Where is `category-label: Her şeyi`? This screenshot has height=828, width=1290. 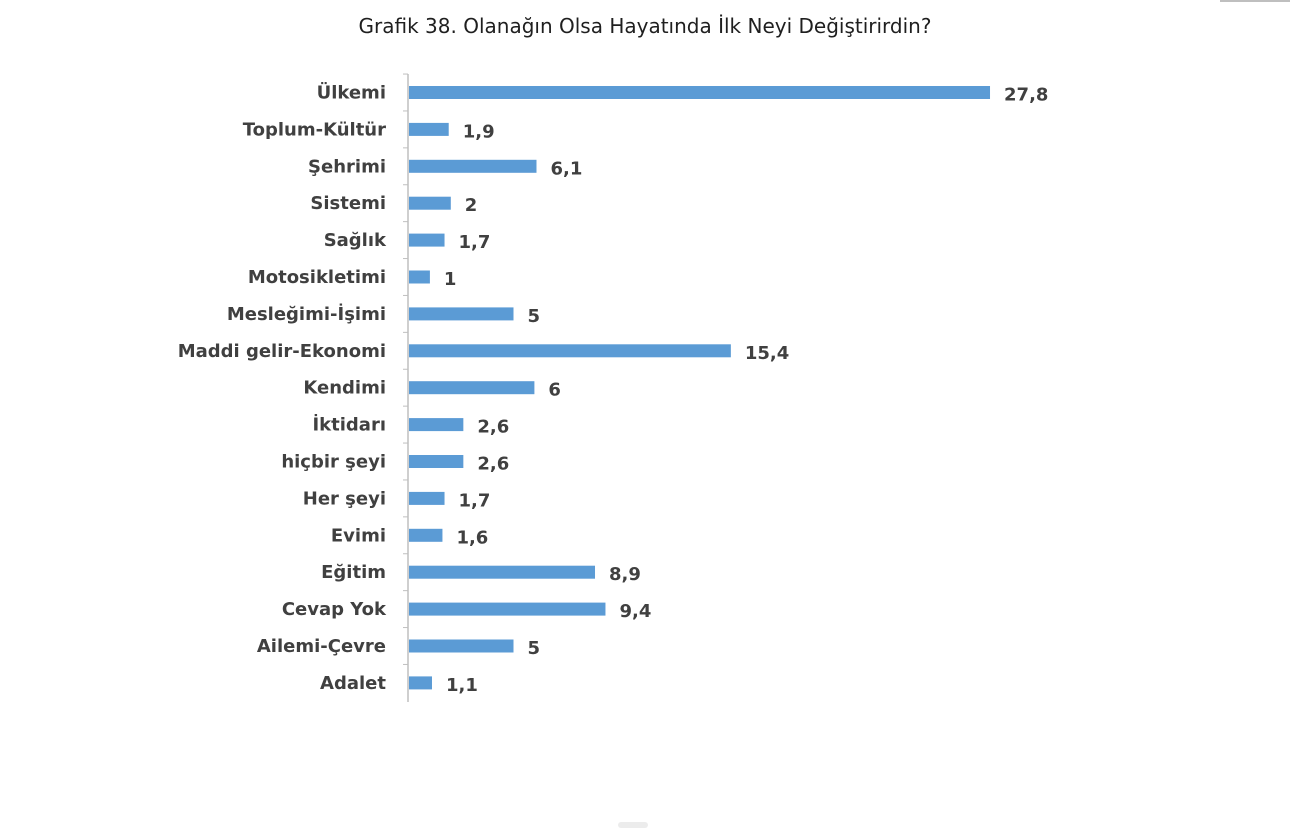 category-label: Her şeyi is located at coordinates (344, 498).